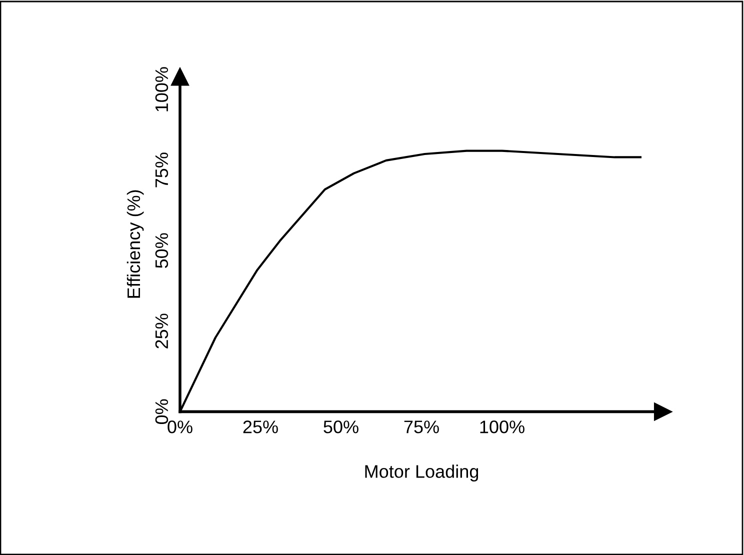 This screenshot has width=744, height=555. What do you see at coordinates (135, 244) in the screenshot?
I see `y-axis-title: Efficiency (%)` at bounding box center [135, 244].